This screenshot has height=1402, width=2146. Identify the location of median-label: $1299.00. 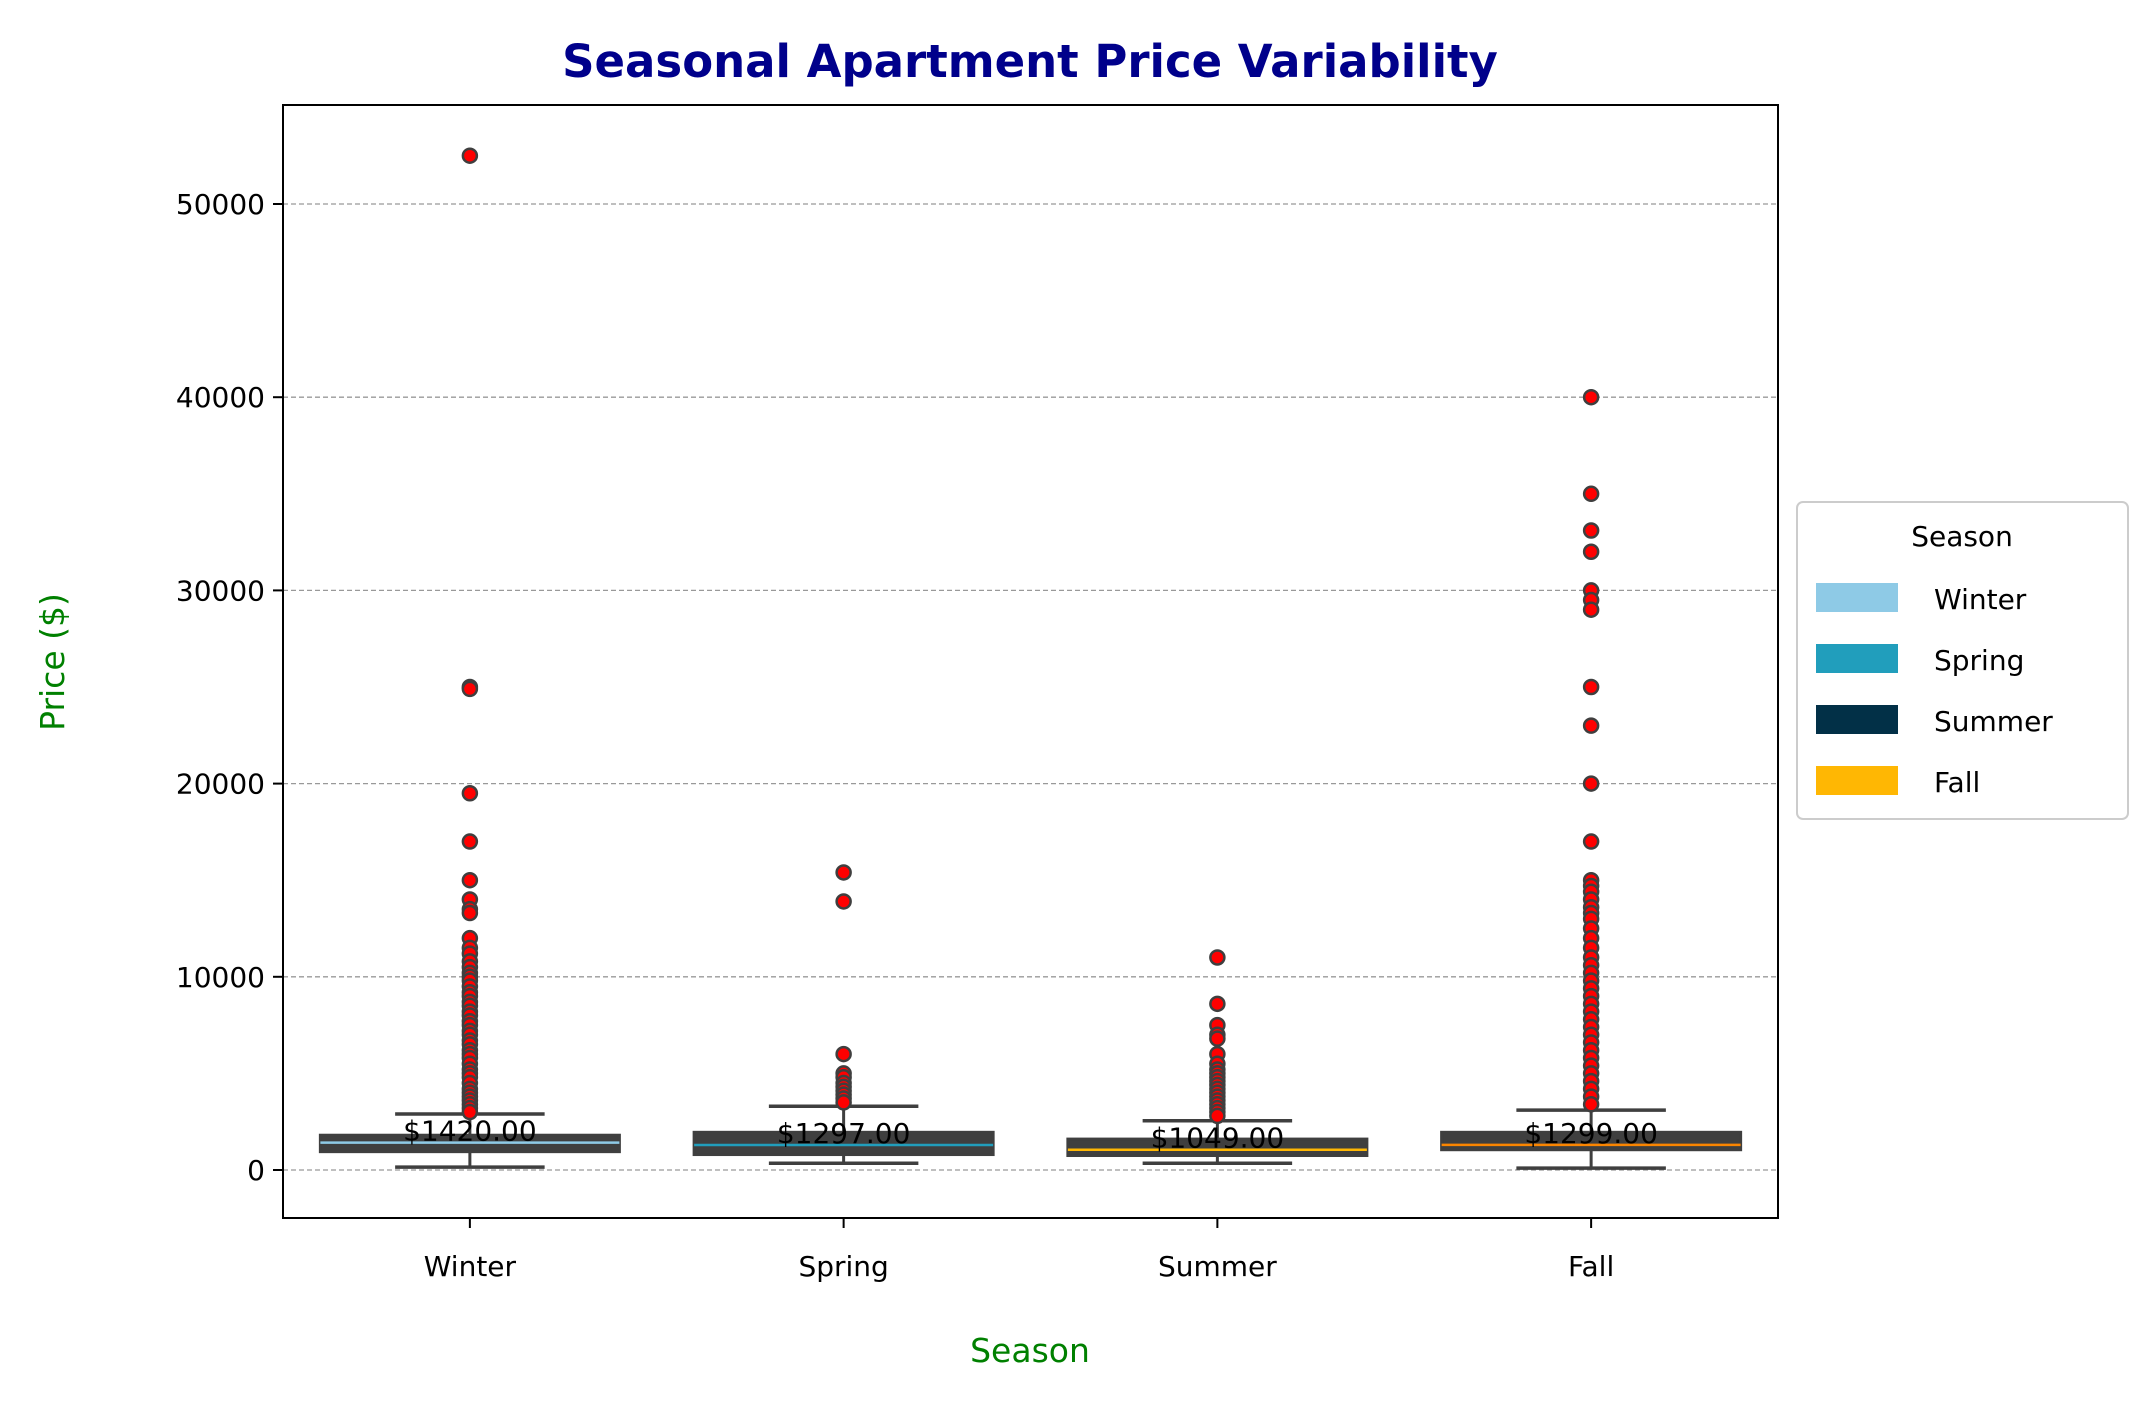
(1591, 1133).